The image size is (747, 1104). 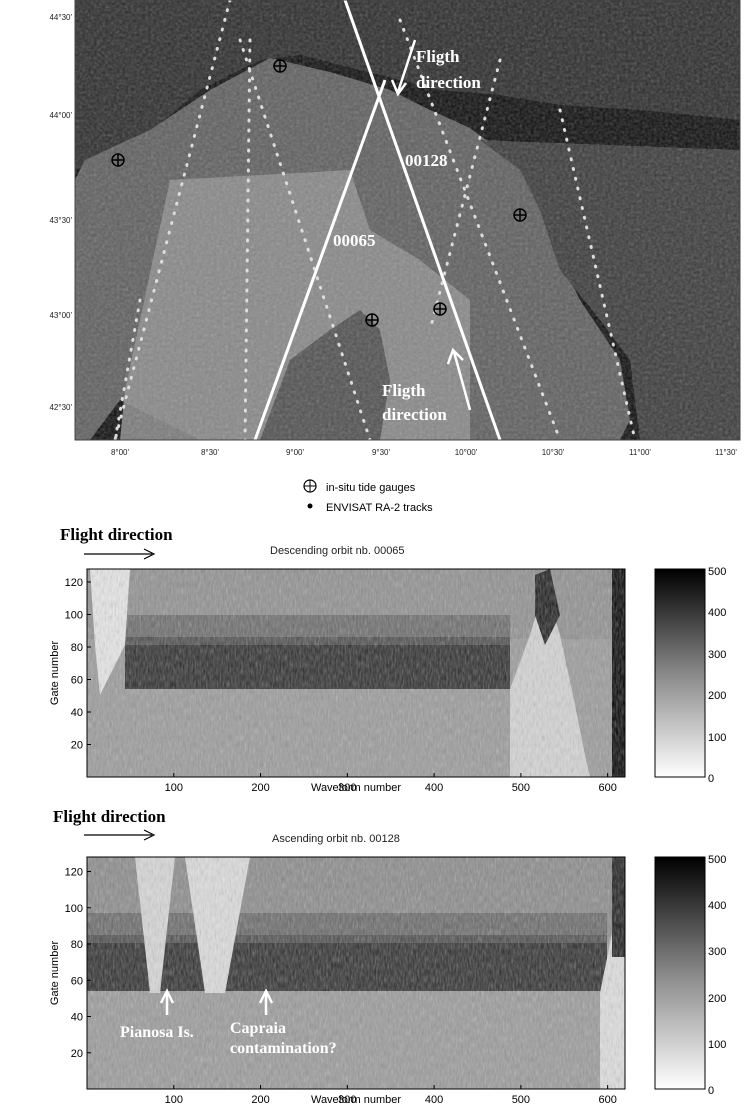 What do you see at coordinates (336, 839) in the screenshot?
I see `chart2-title: Ascending orbit nb. 00128` at bounding box center [336, 839].